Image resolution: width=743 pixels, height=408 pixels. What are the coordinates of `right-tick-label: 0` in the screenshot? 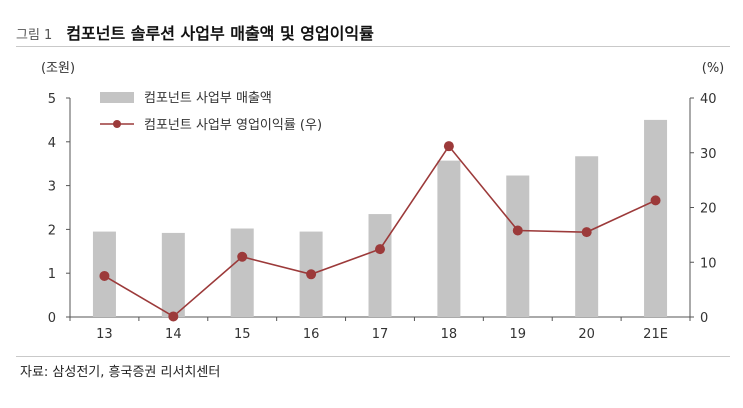 It's located at (704, 318).